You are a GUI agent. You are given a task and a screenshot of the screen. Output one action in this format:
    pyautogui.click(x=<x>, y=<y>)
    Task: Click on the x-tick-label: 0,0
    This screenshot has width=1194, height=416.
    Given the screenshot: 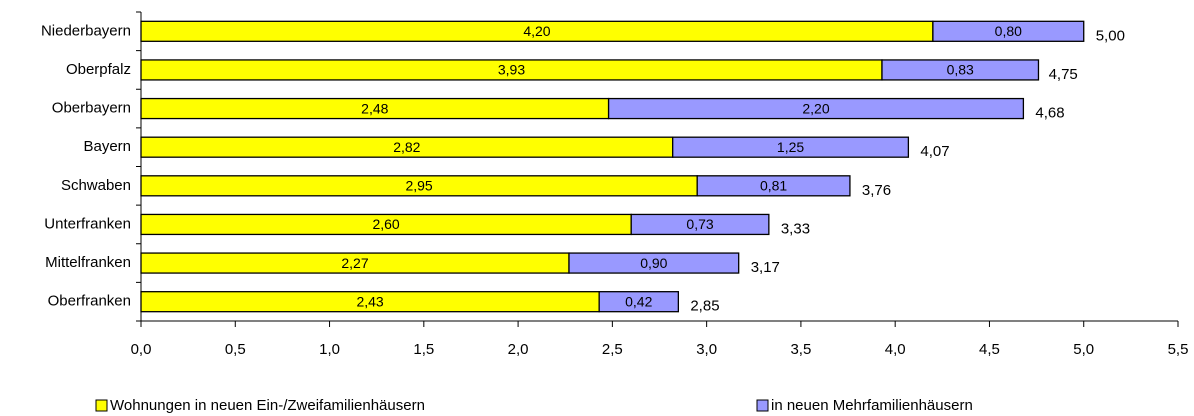 What is the action you would take?
    pyautogui.click(x=141, y=349)
    